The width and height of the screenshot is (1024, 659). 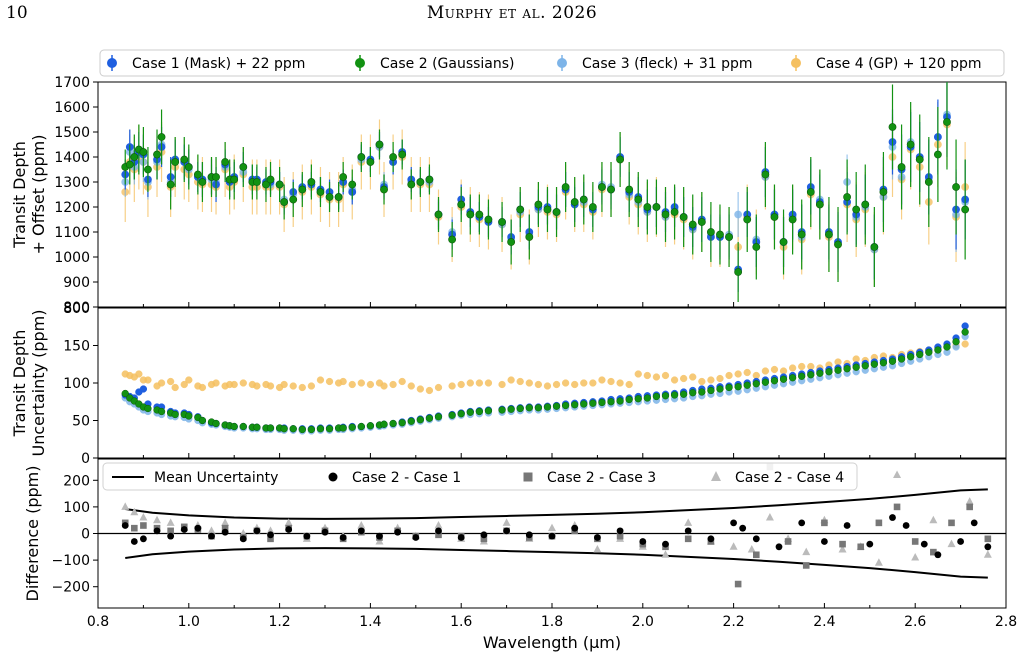 I want to click on y-tick-label: 50, so click(x=81, y=422).